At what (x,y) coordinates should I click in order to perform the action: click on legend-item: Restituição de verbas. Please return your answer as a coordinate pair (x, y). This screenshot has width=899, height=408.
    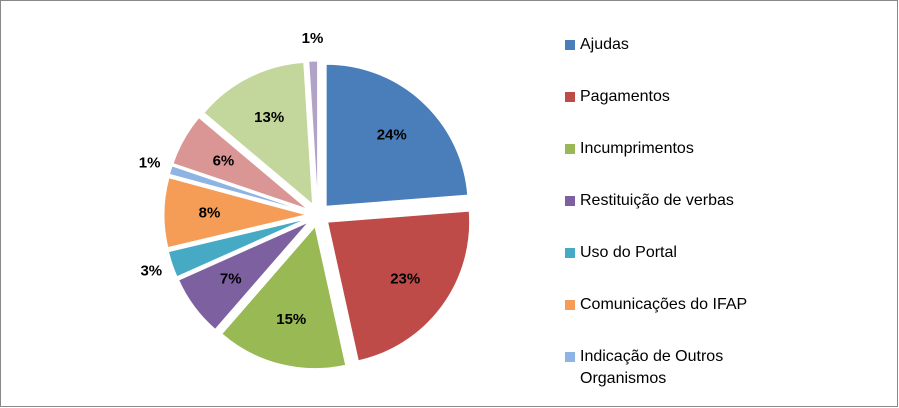
    Looking at the image, I should click on (685, 201).